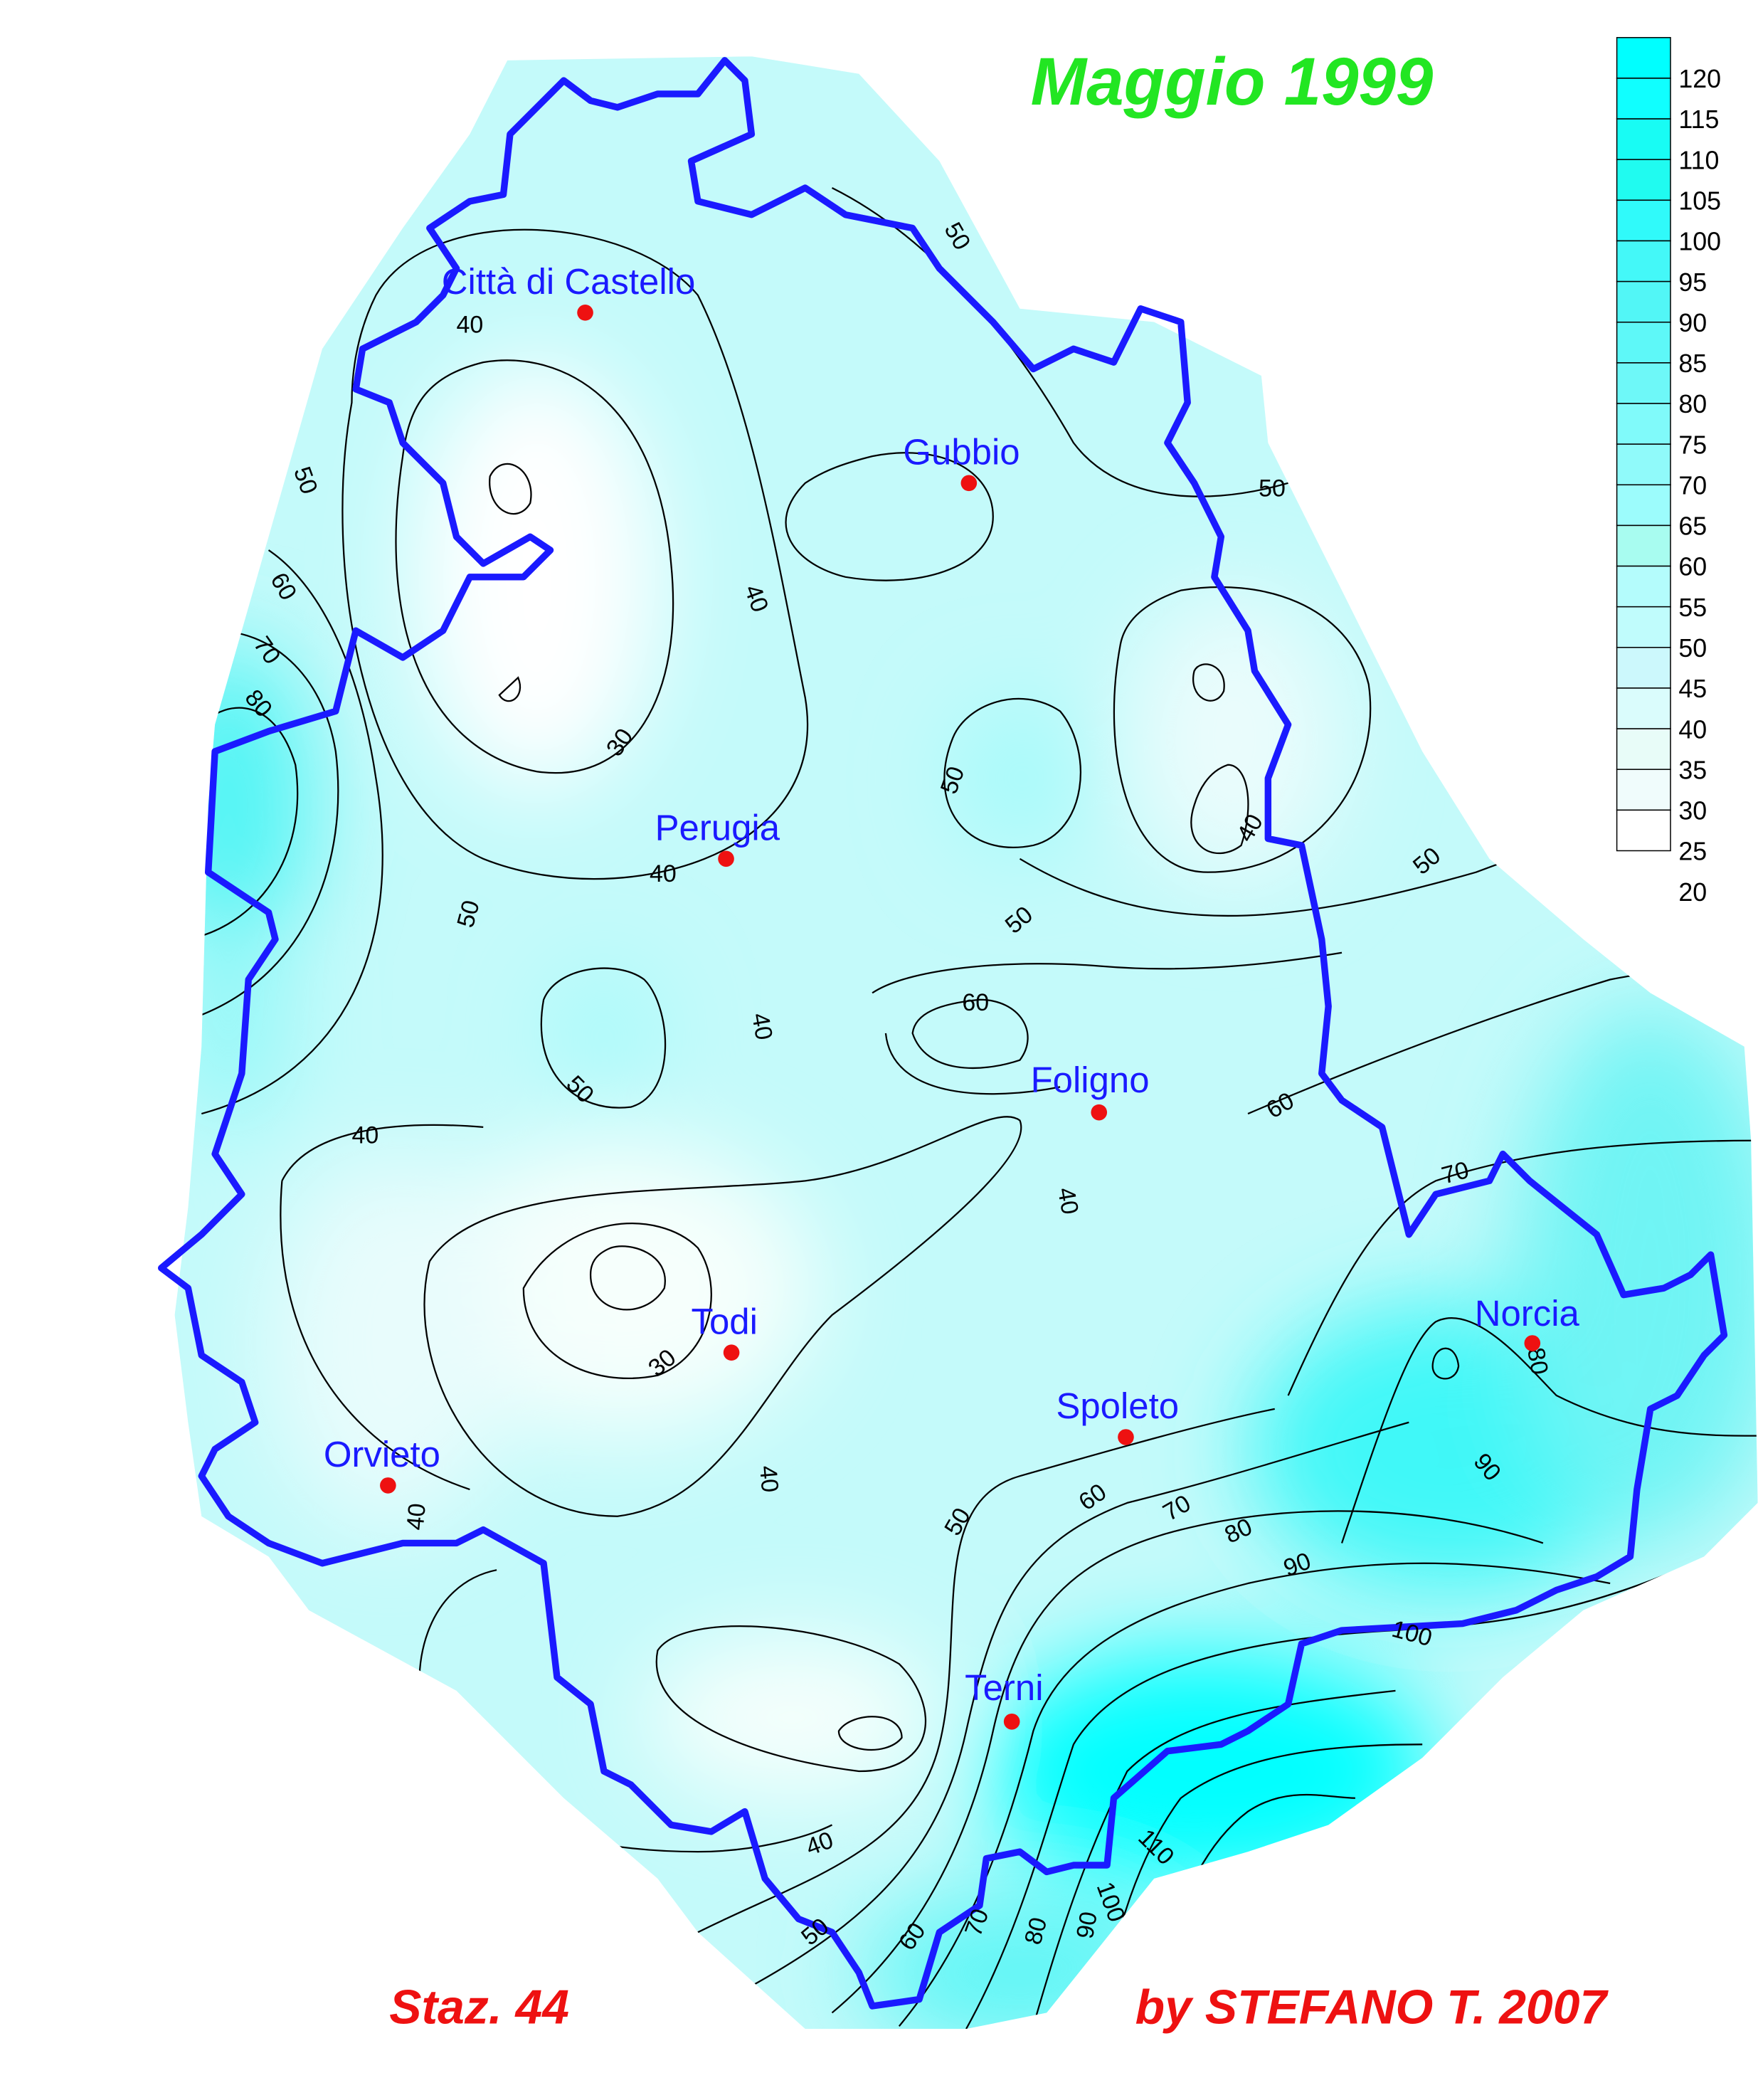 The width and height of the screenshot is (1758, 2100). What do you see at coordinates (975, 1002) in the screenshot?
I see `contour-label: 60` at bounding box center [975, 1002].